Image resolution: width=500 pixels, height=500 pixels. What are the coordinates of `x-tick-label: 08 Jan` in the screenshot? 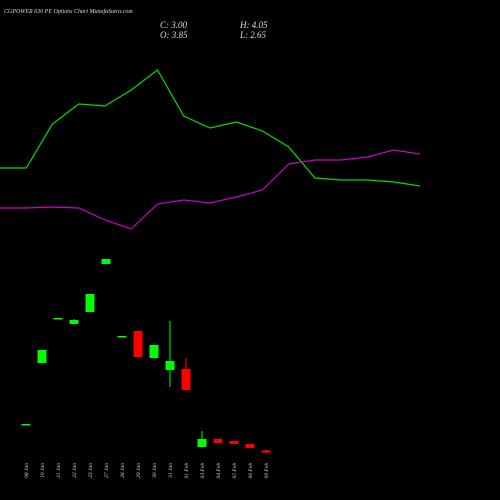 It's located at (27, 470).